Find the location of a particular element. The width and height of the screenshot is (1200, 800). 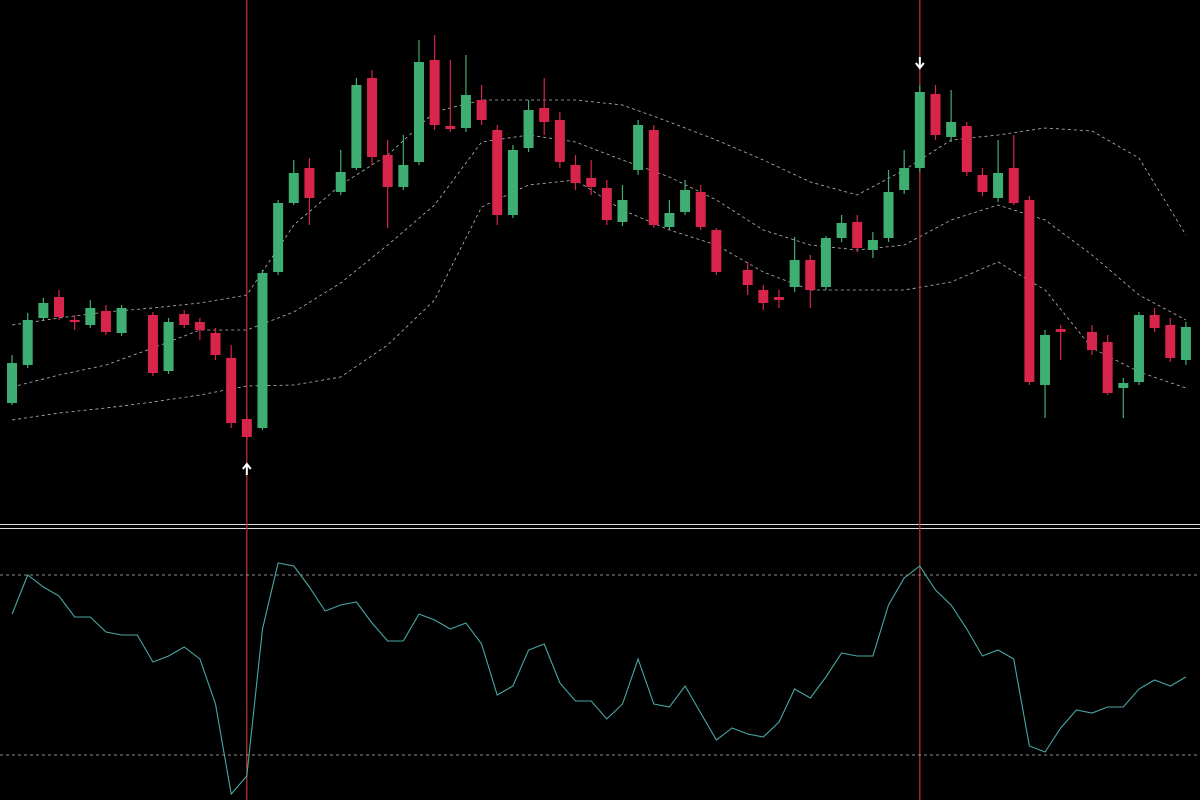

arrow-down is located at coordinates (920, 63).